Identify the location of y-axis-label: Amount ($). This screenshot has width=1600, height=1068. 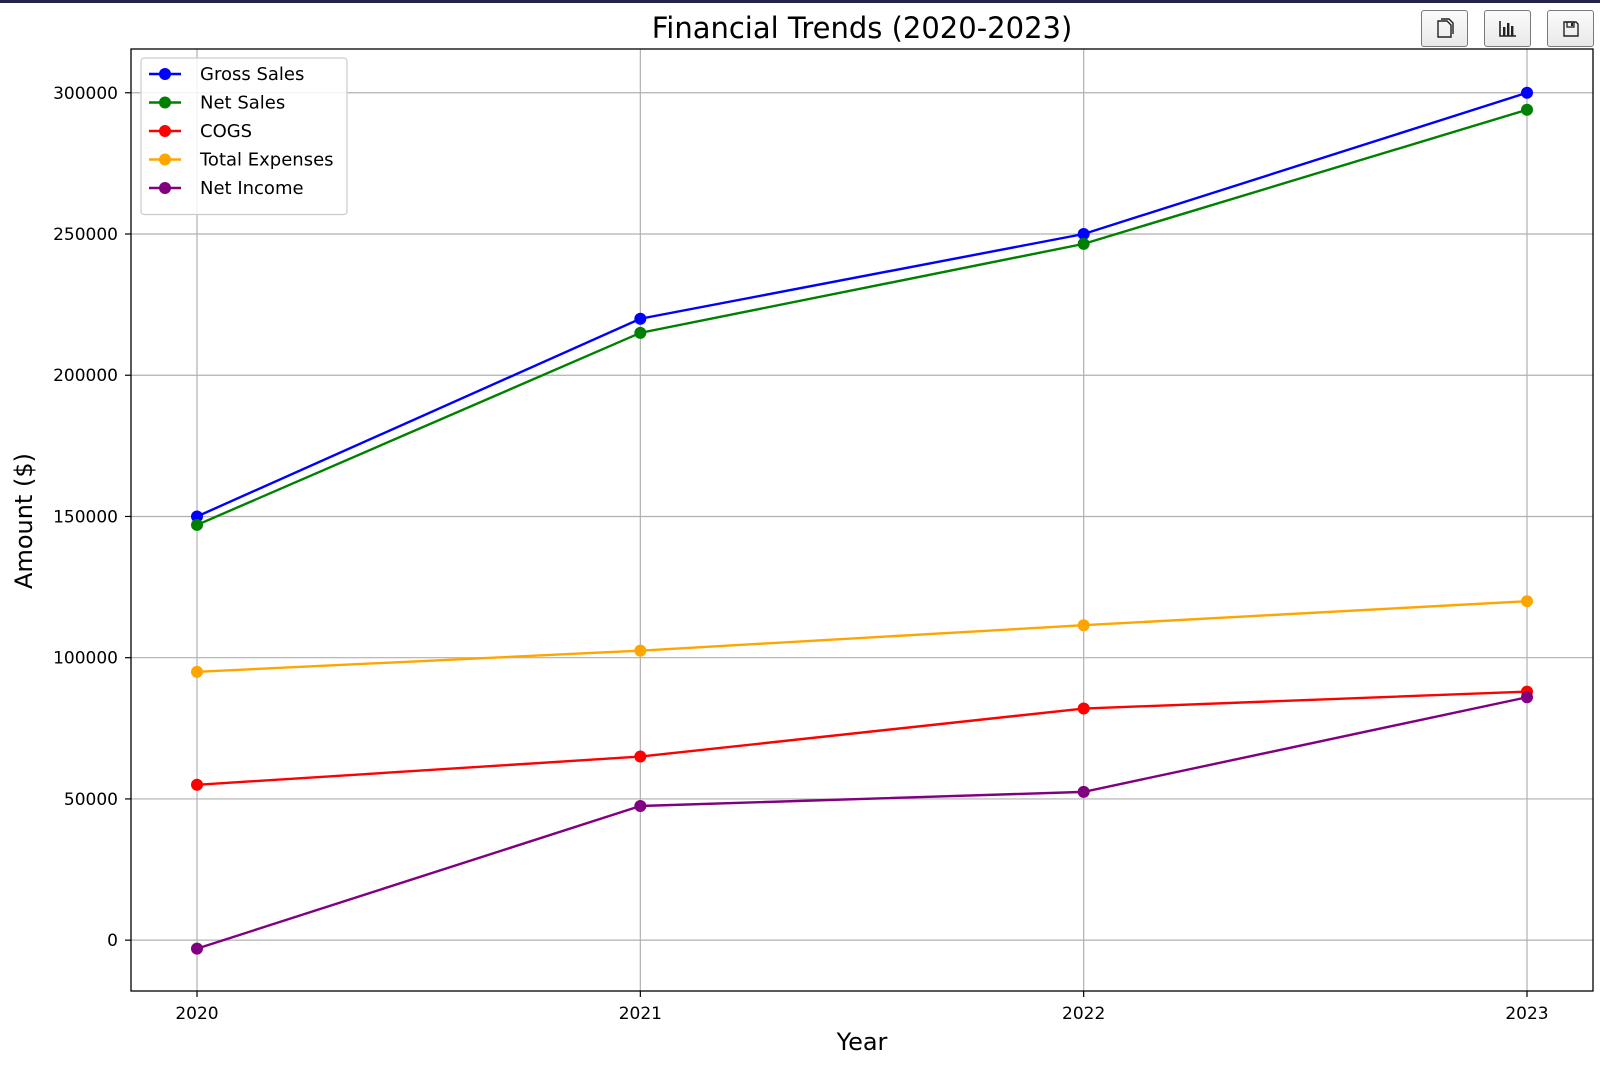
(24, 521).